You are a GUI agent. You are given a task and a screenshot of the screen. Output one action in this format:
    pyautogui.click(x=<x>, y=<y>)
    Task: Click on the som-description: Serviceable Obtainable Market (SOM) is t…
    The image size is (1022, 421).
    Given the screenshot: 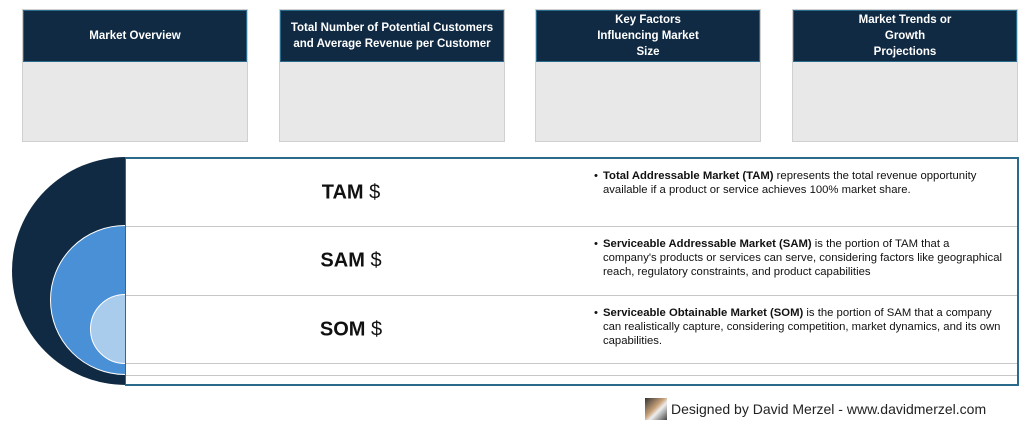 What is the action you would take?
    pyautogui.click(x=799, y=327)
    